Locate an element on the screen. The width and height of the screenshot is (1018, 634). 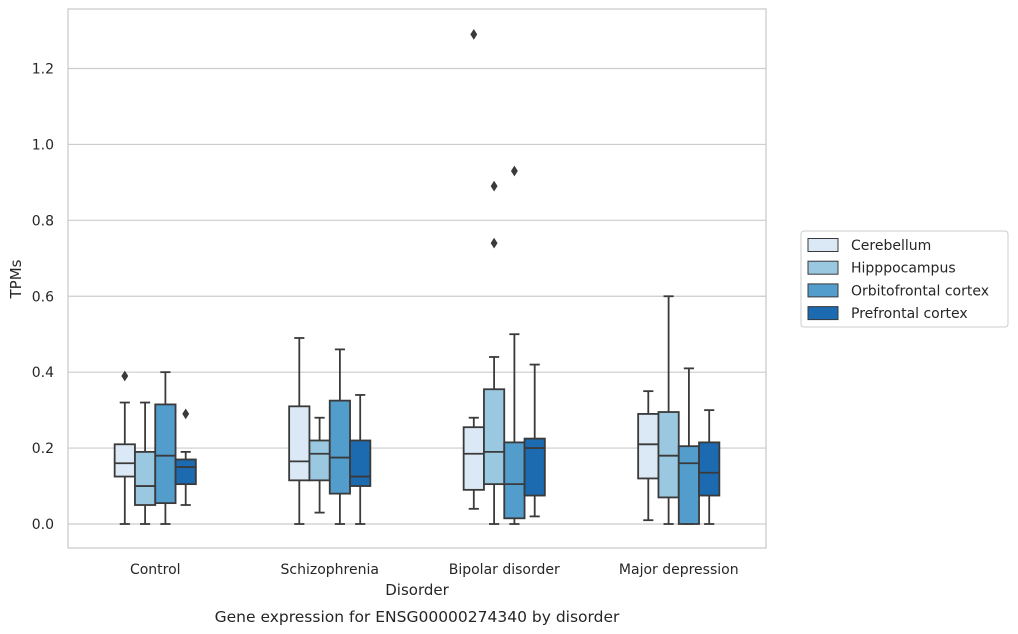
legend-label: Orbitofrontal cortex is located at coordinates (920, 291).